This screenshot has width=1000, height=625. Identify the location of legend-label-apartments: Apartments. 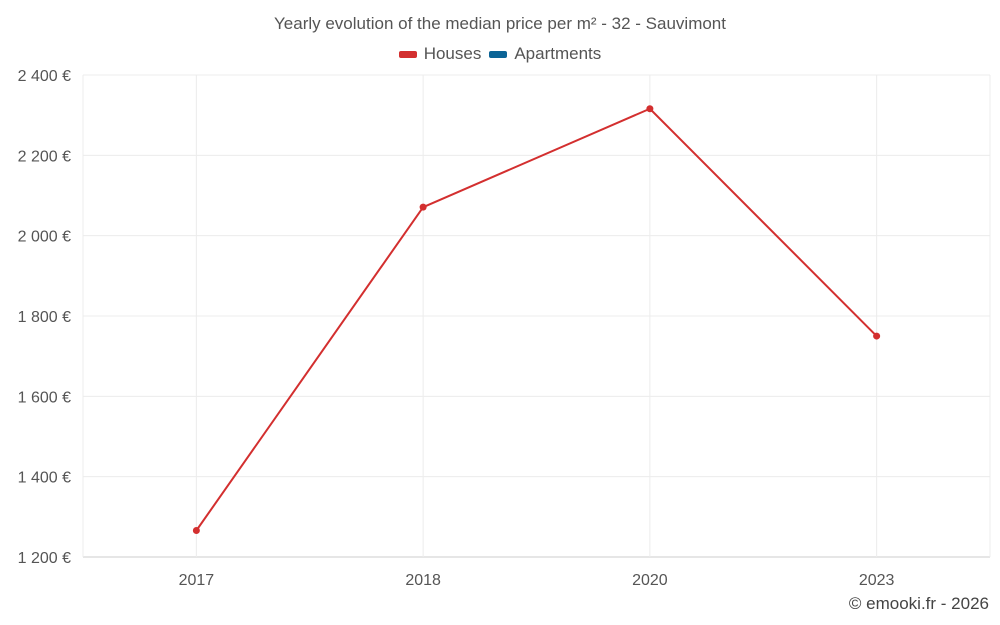
(558, 53).